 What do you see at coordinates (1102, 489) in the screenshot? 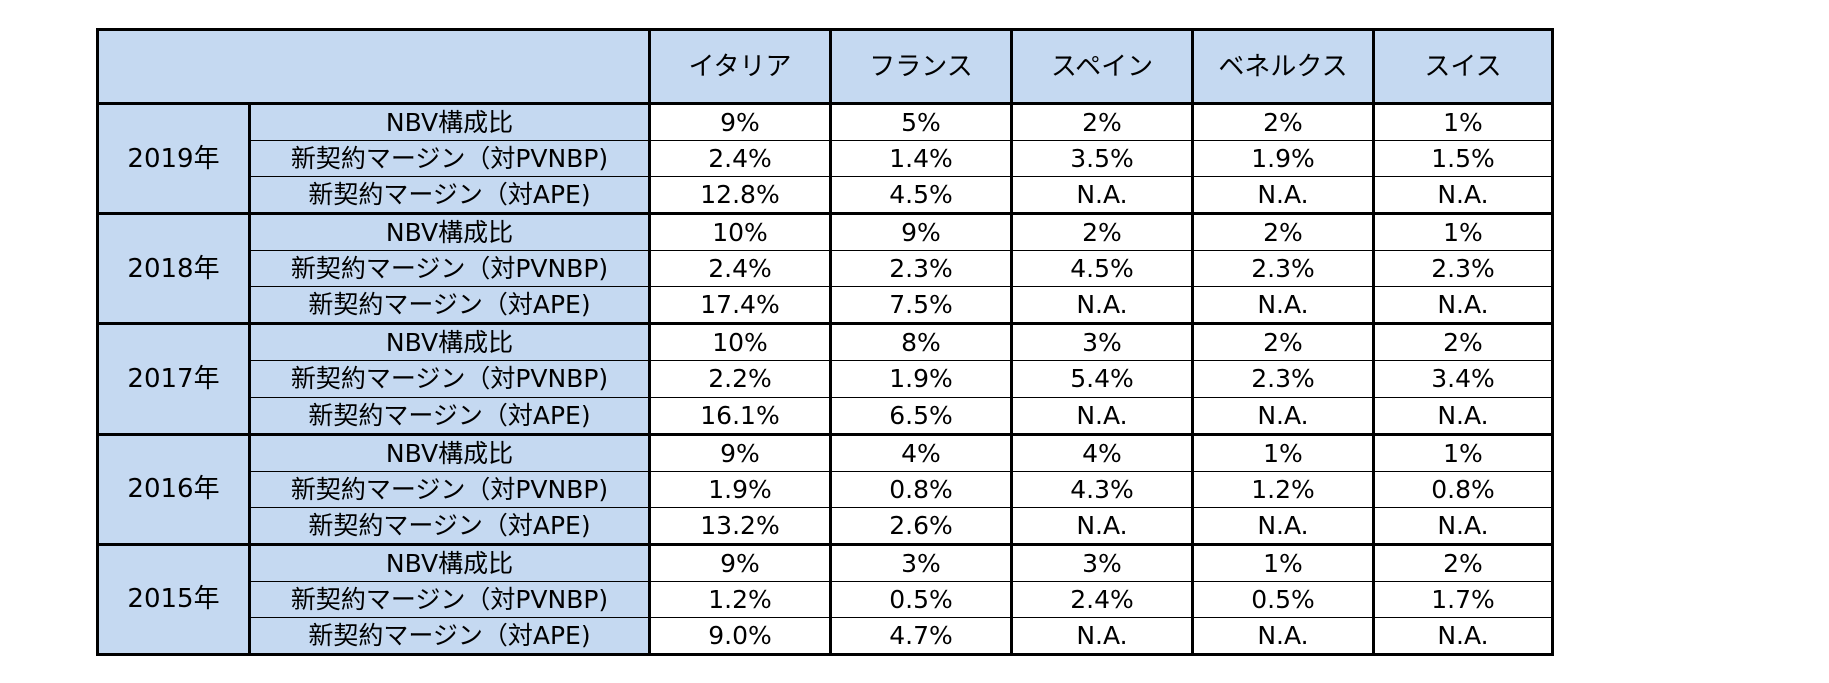
I see `value-cell: 4.3%` at bounding box center [1102, 489].